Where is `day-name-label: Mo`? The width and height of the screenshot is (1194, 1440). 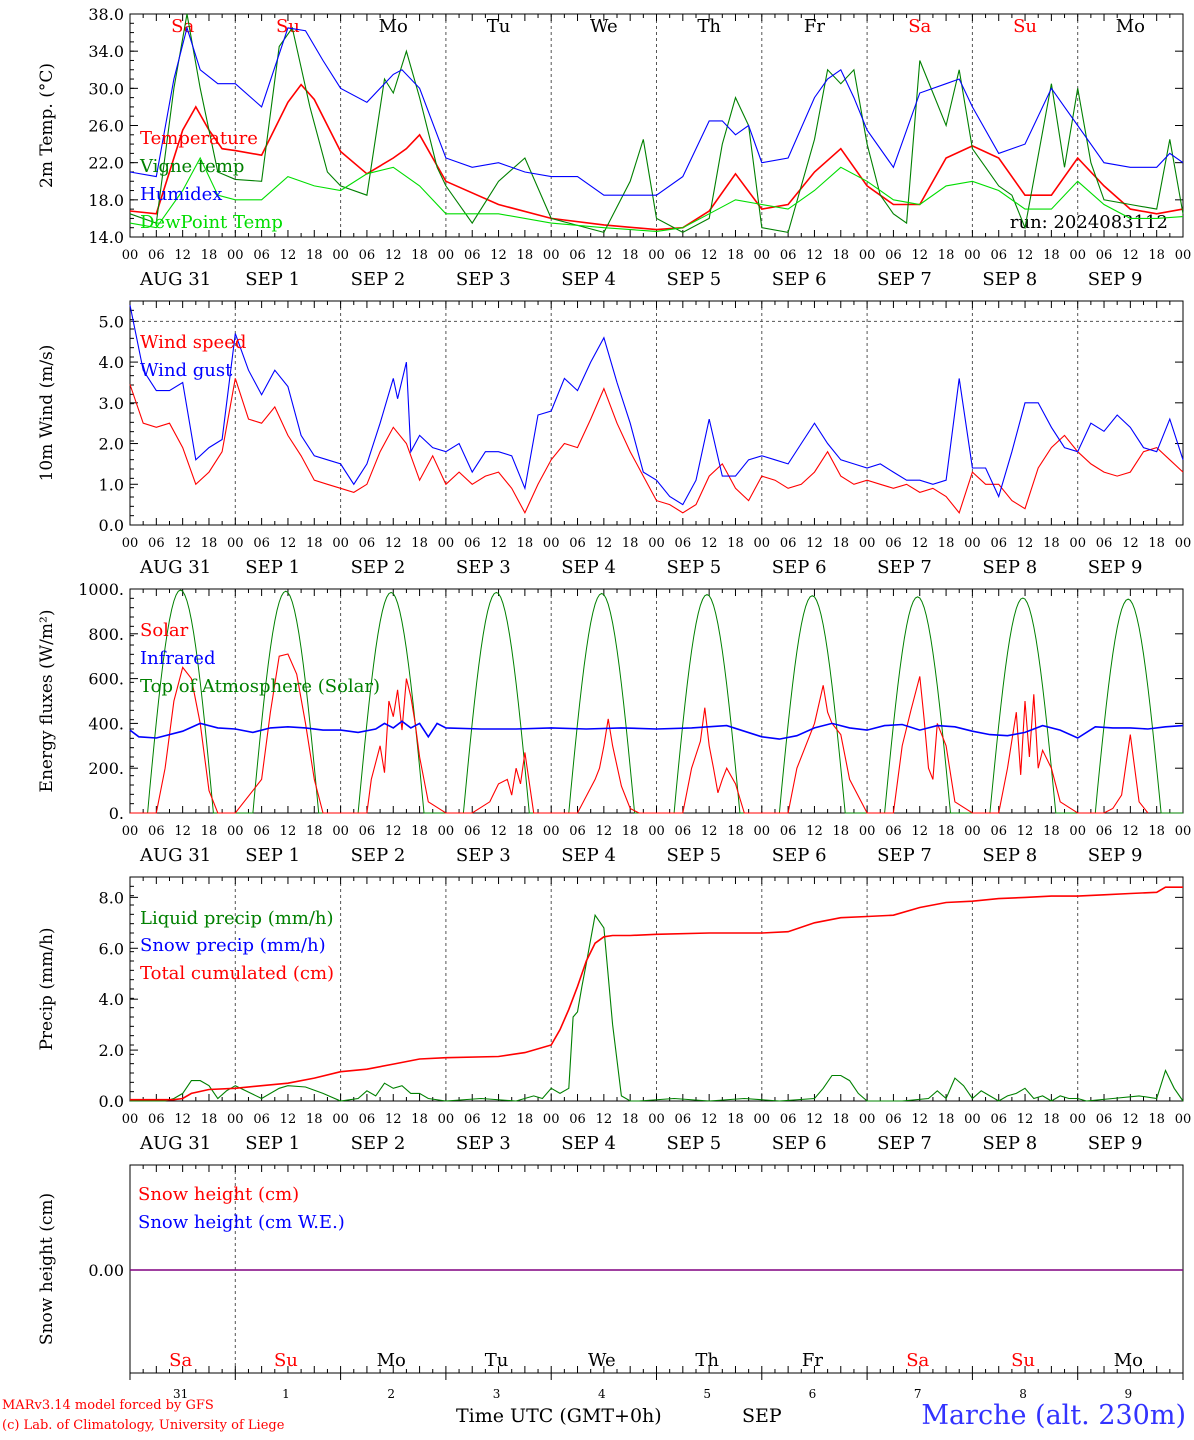 day-name-label: Mo is located at coordinates (391, 1360).